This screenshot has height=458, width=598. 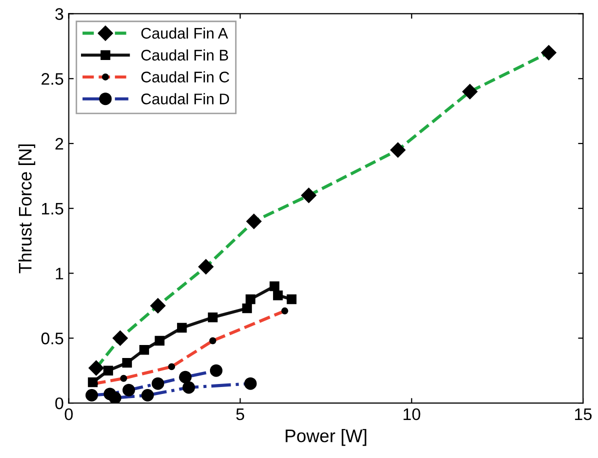 I want to click on y-tick-label: 0.5, so click(x=52, y=338).